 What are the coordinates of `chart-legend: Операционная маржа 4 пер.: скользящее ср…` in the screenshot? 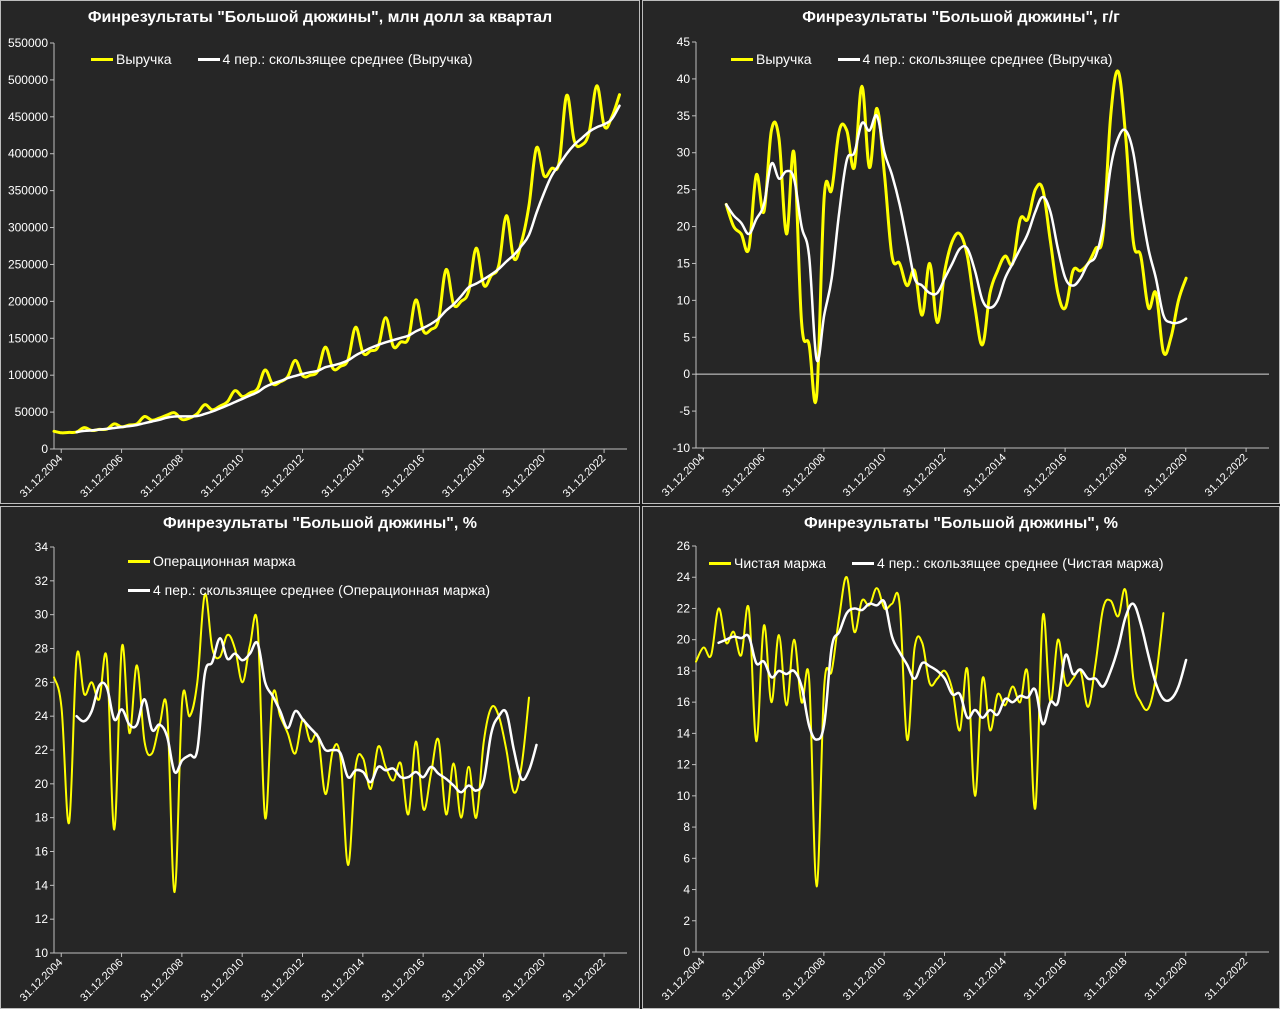 It's located at (309, 582).